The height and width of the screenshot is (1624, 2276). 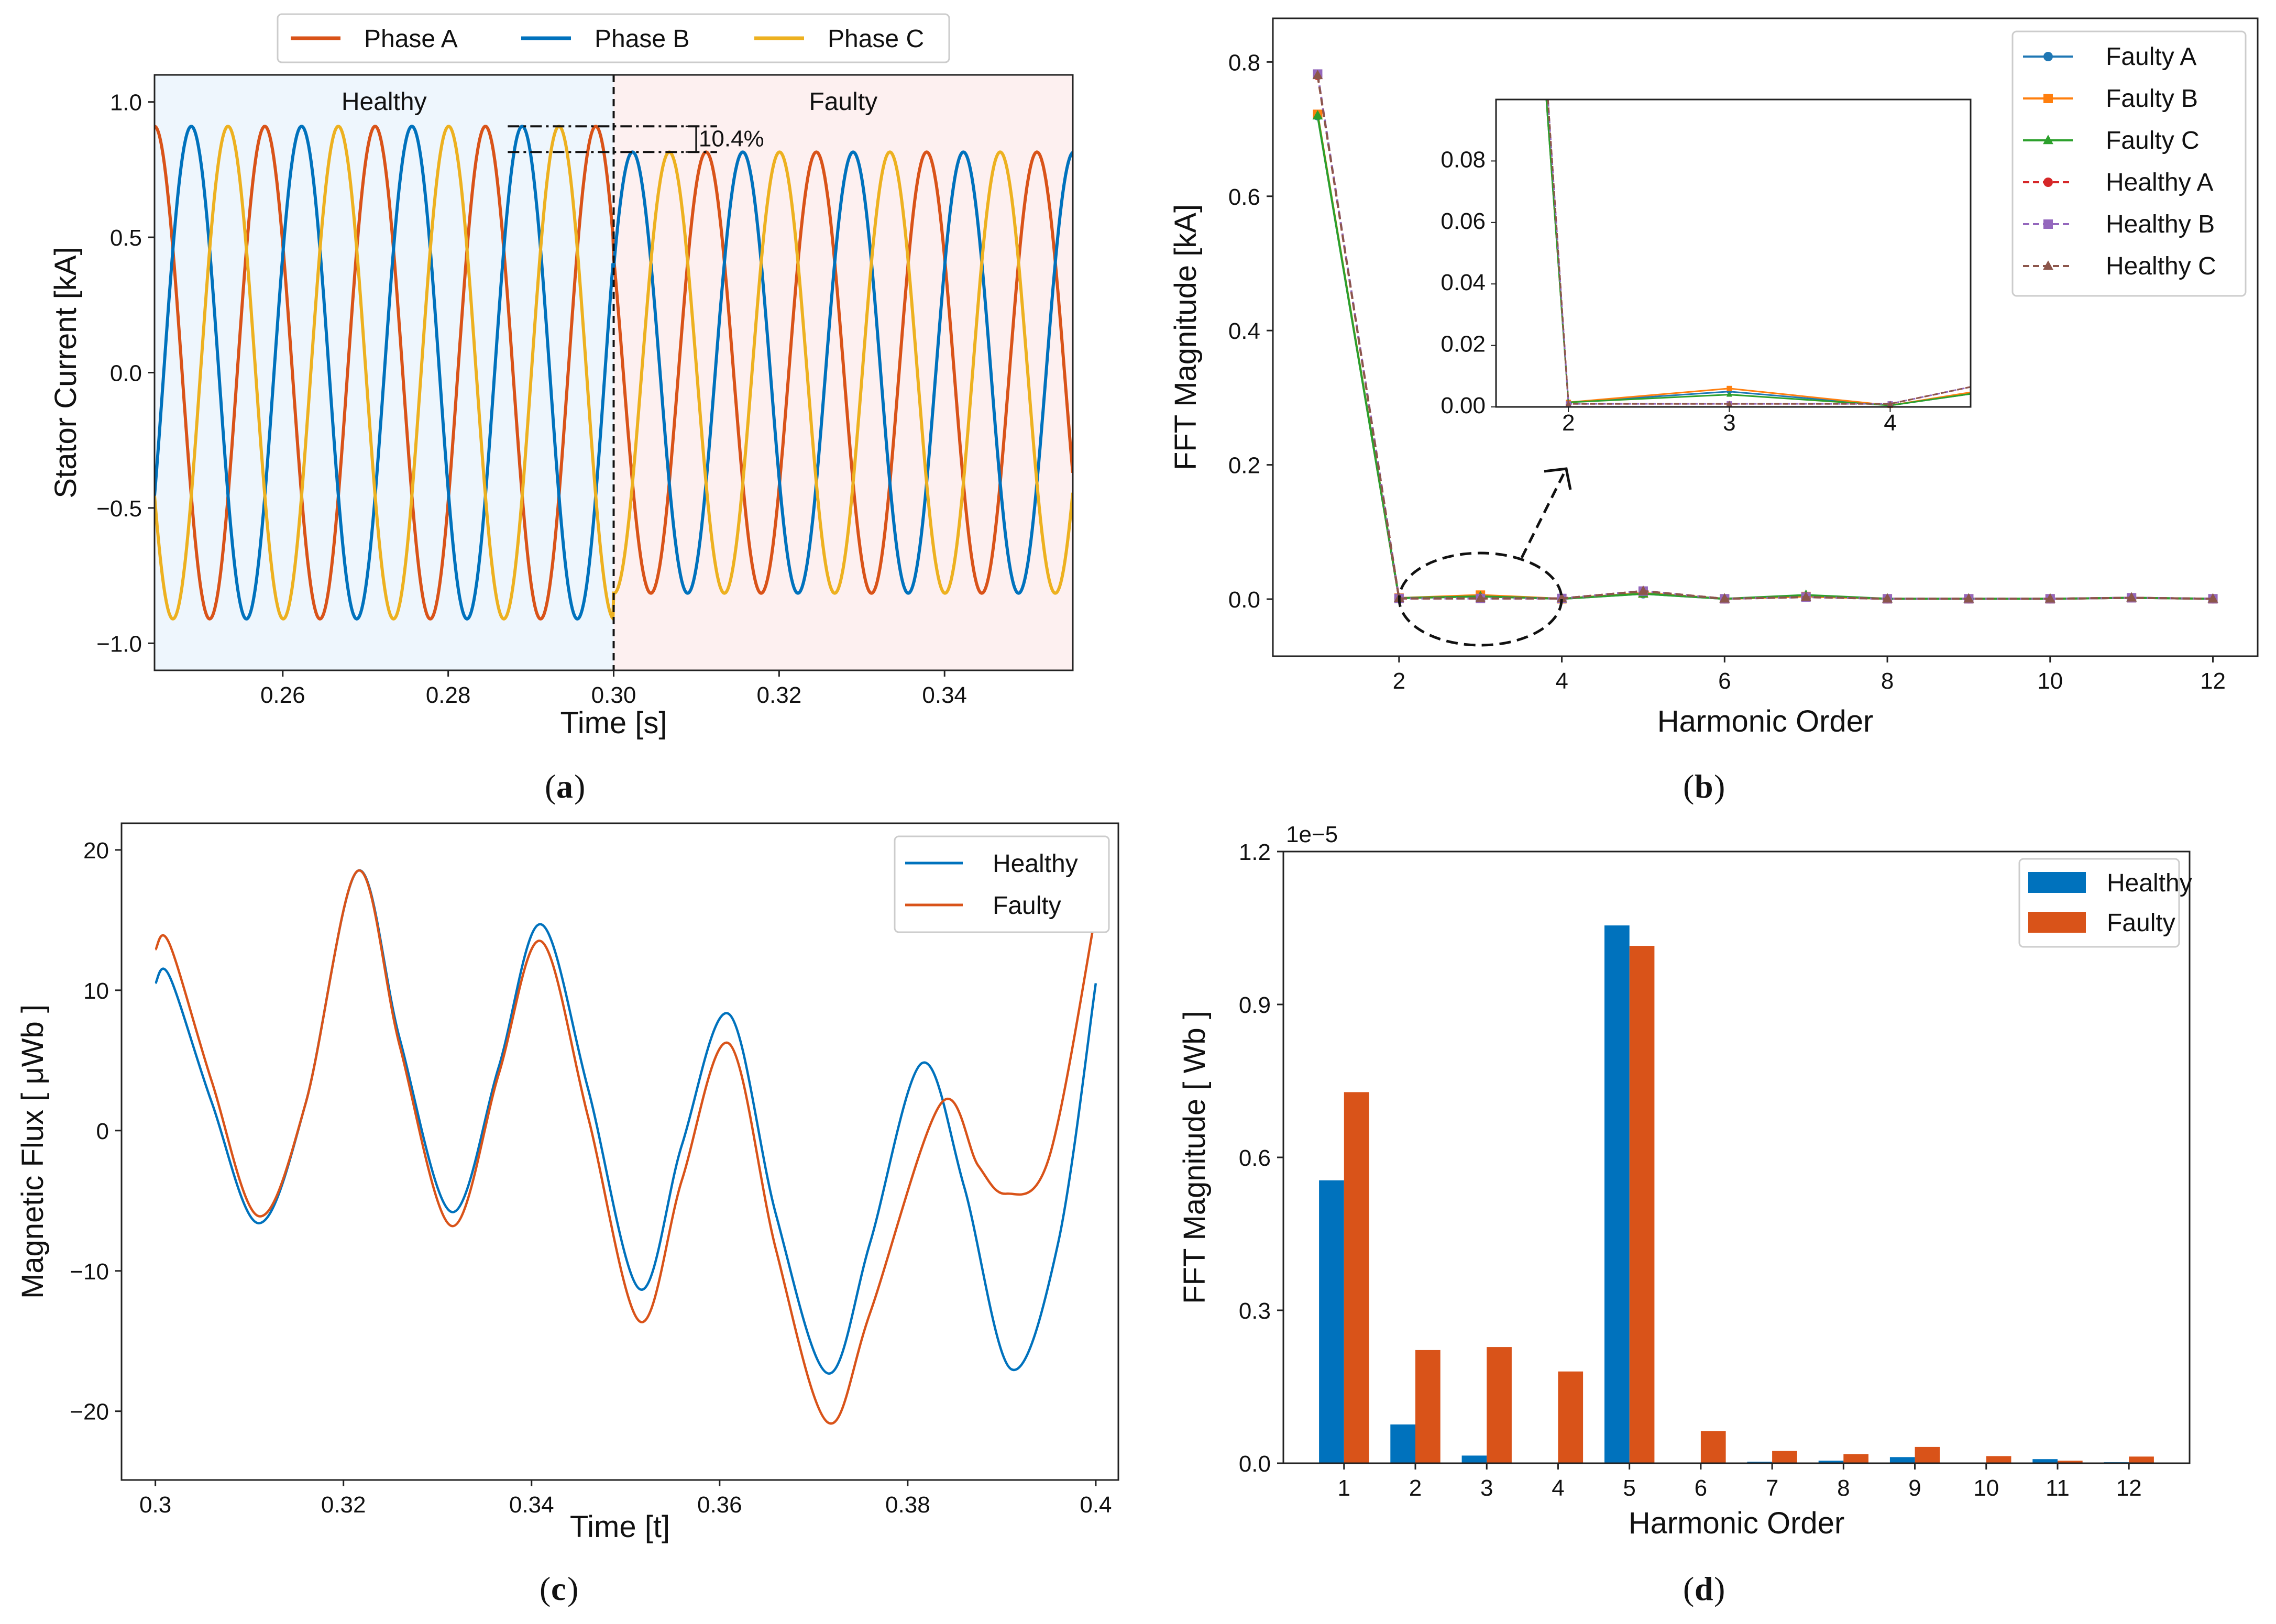 I want to click on annotation-bracket, so click(x=691, y=139).